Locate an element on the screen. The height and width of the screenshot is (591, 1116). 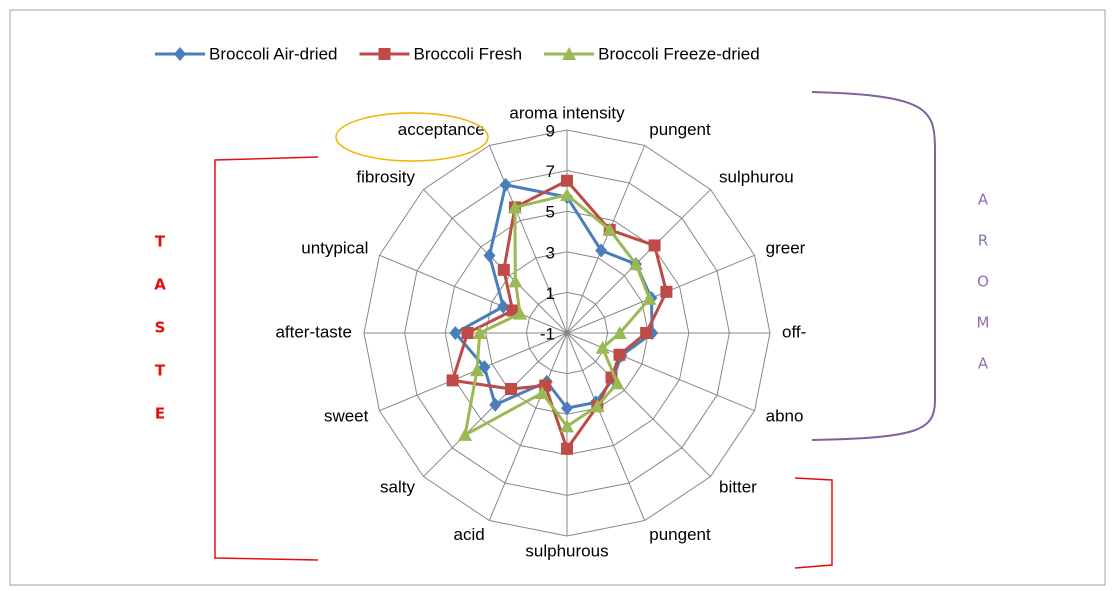
legend-label: Broccoli Freeze-dried is located at coordinates (679, 53).